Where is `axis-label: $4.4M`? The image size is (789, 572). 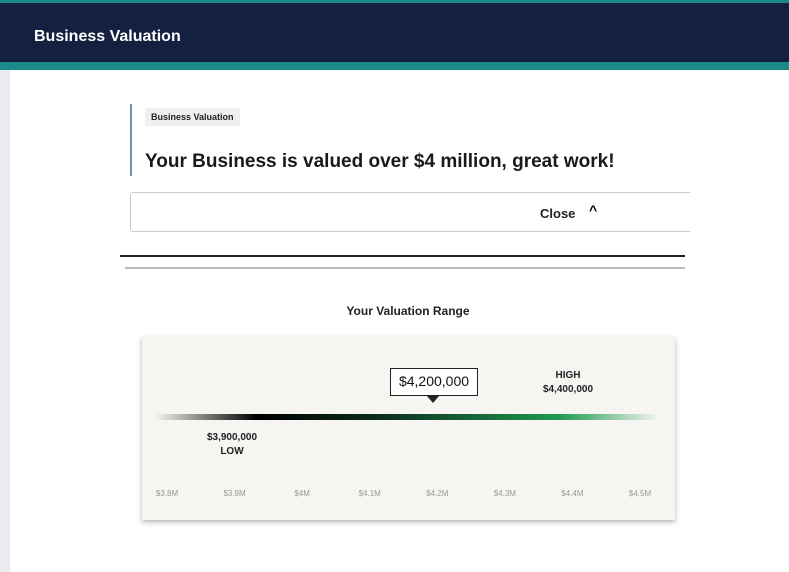
axis-label: $4.4M is located at coordinates (572, 493).